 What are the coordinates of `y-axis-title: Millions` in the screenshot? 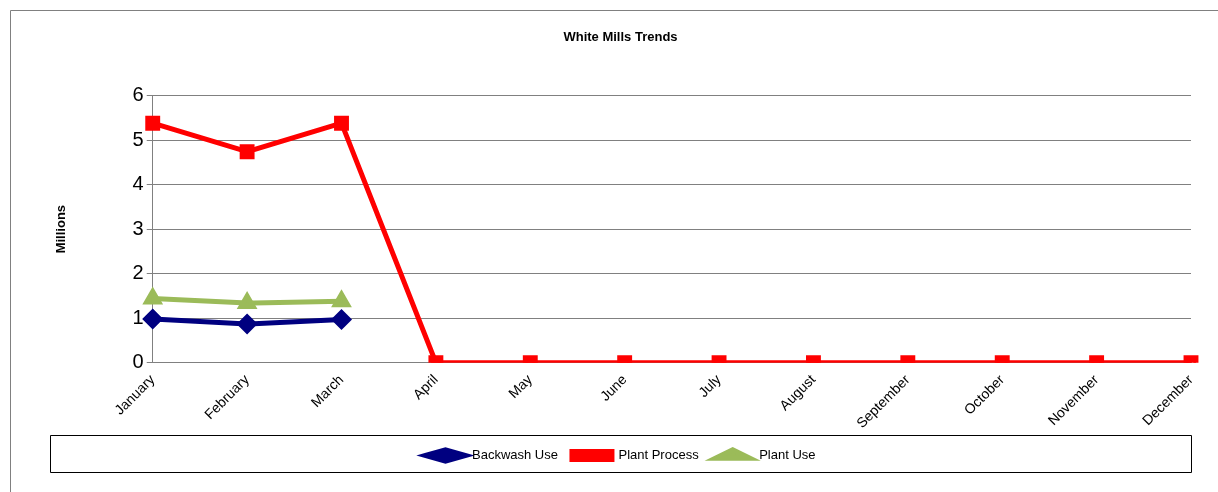 It's located at (61, 229).